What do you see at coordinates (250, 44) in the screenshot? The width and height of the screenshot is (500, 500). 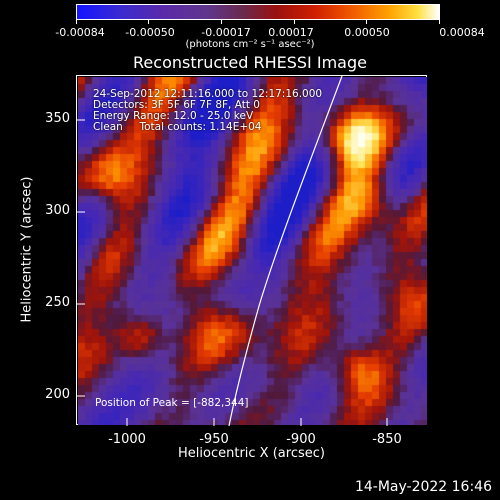 I see `colorbar-units: (photons cm⁻² s⁻¹ asec⁻²)` at bounding box center [250, 44].